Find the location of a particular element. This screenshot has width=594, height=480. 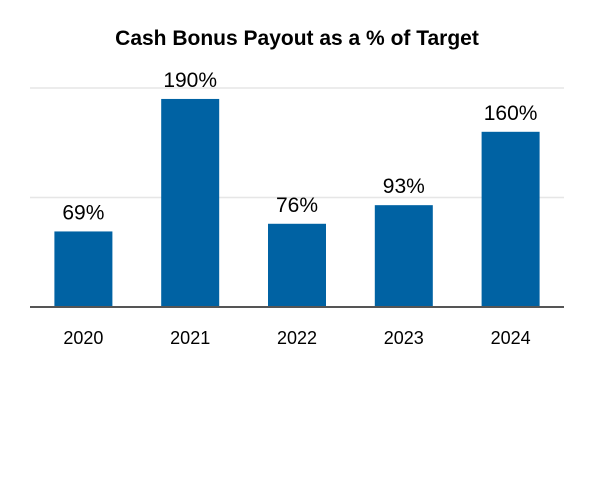

x-tick-2020: 2020 is located at coordinates (83, 338).